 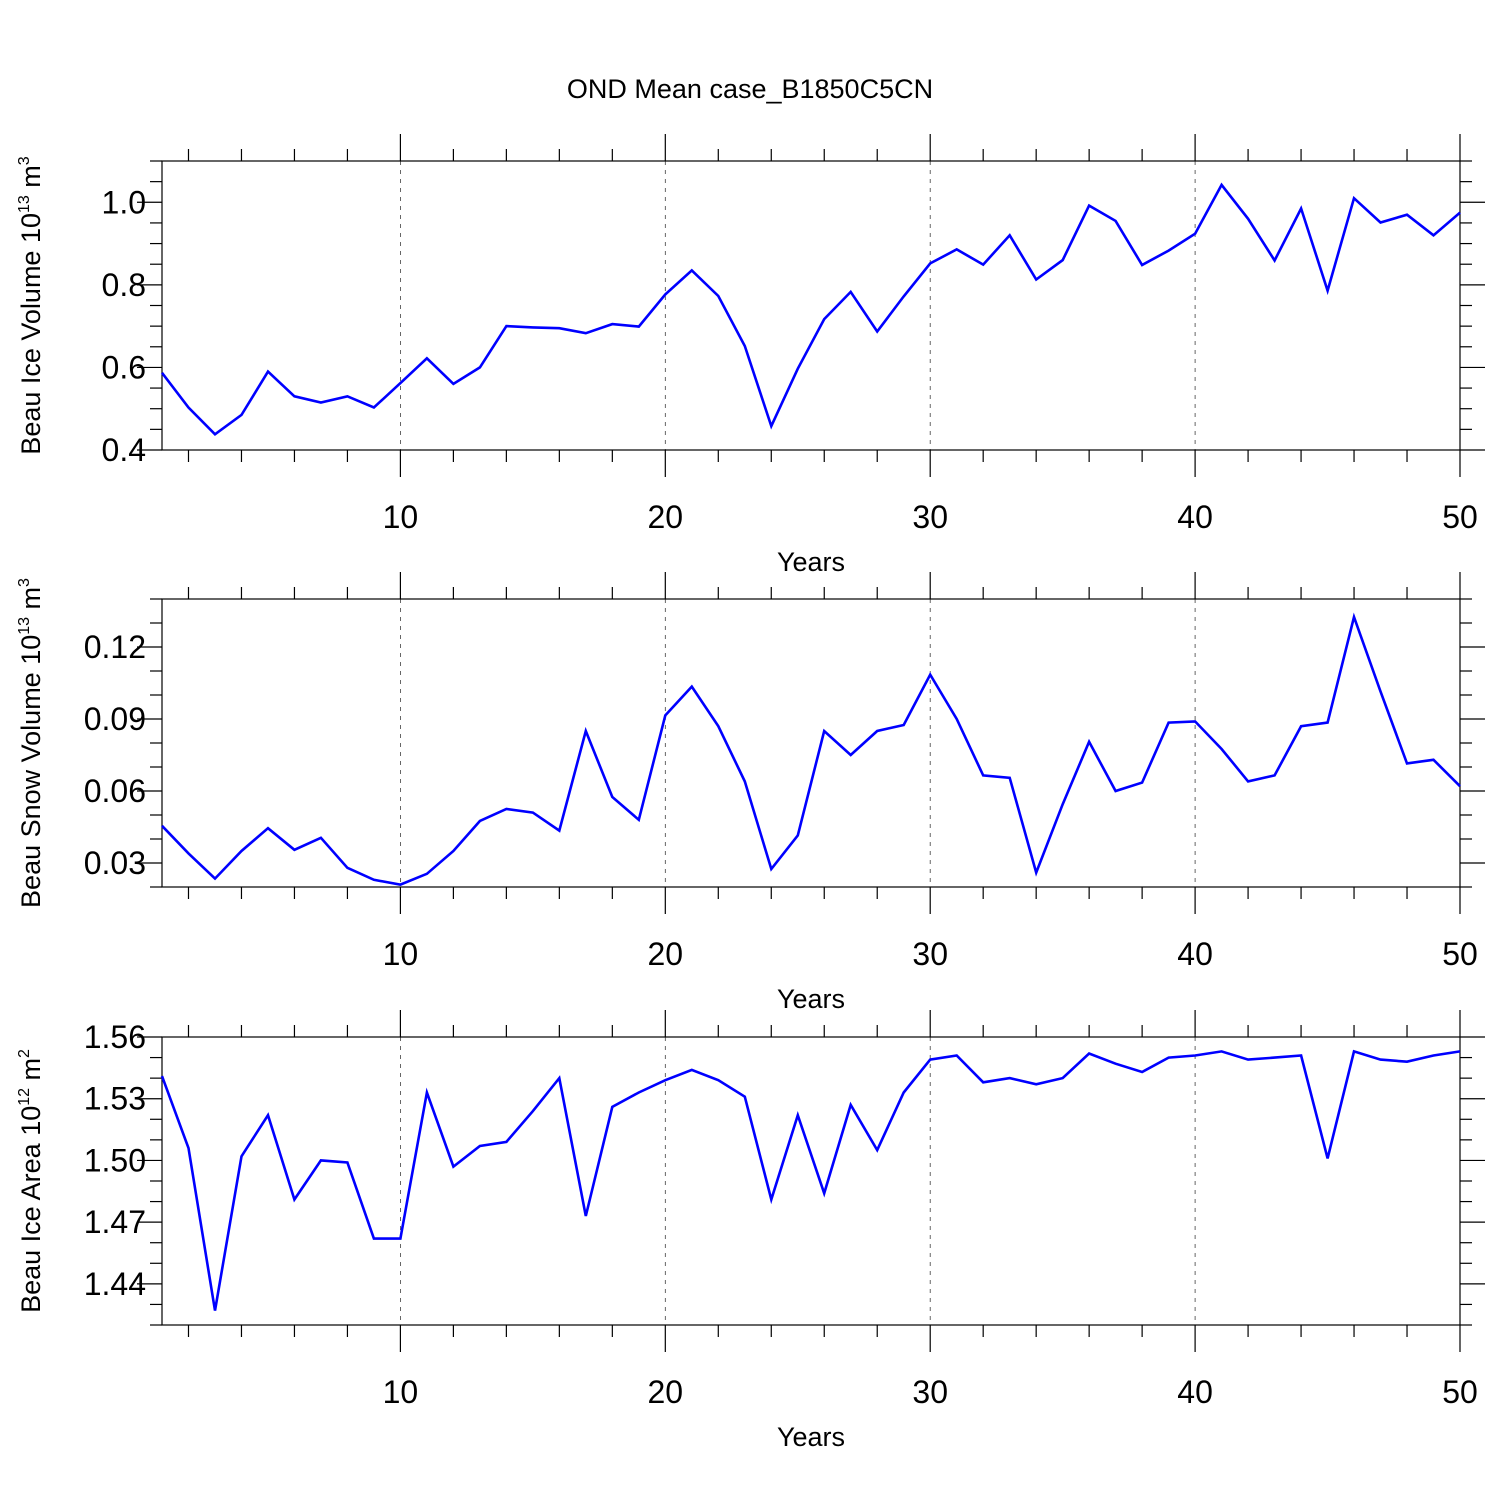 What do you see at coordinates (810, 309) in the screenshot?
I see `series-line` at bounding box center [810, 309].